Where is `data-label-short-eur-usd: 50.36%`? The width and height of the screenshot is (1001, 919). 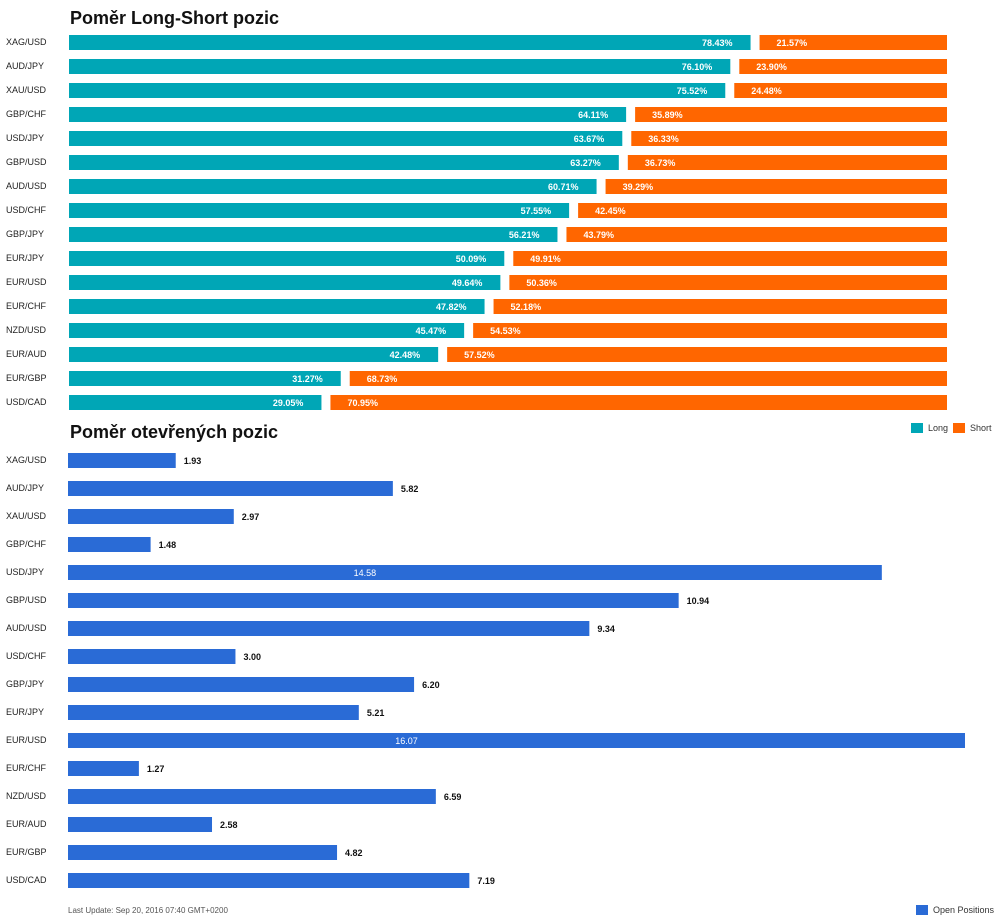
data-label-short-eur-usd: 50.36% is located at coordinates (541, 283).